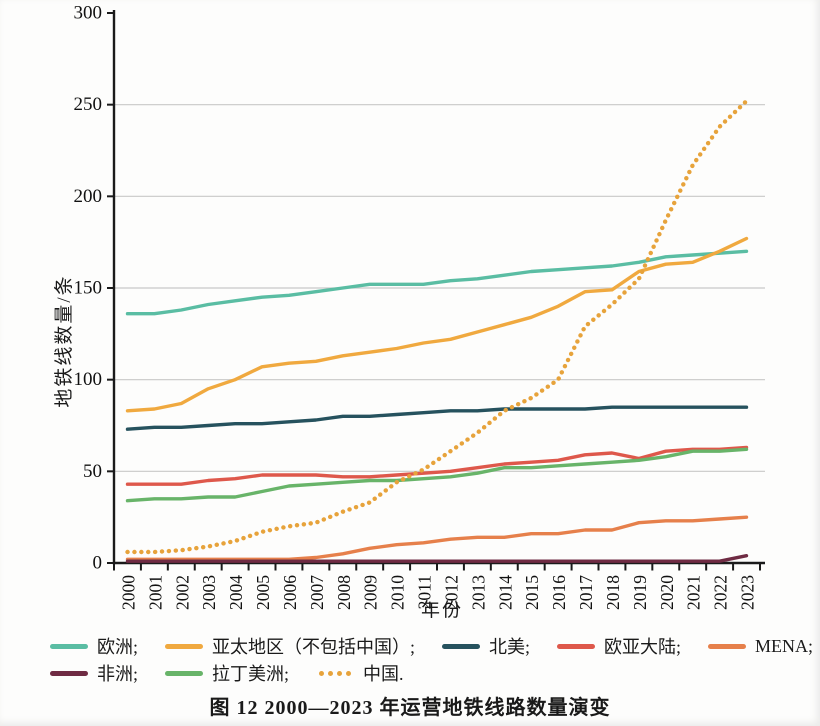 The height and width of the screenshot is (726, 820). What do you see at coordinates (94, 646) in the screenshot?
I see `legend-item-欧洲: 欧洲;` at bounding box center [94, 646].